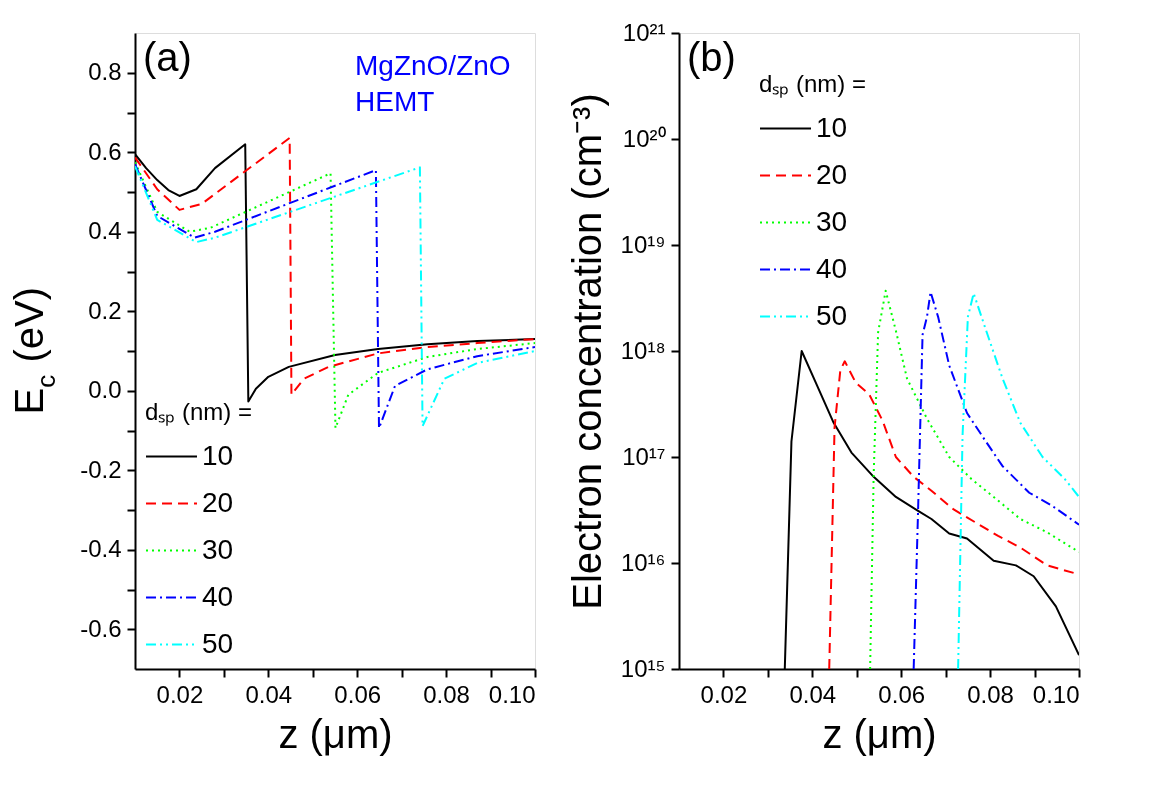 The width and height of the screenshot is (1156, 802). Describe the element at coordinates (644, 138) in the screenshot. I see `y-tick-label: 10²⁰` at that location.